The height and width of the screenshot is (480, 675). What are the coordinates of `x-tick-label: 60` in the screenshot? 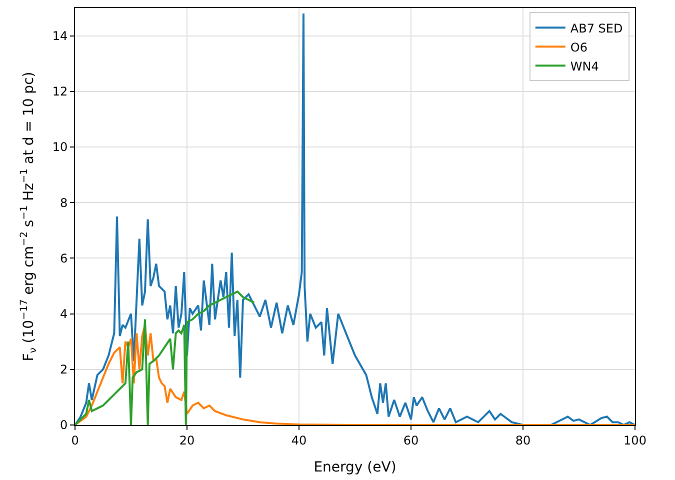 It's located at (411, 440).